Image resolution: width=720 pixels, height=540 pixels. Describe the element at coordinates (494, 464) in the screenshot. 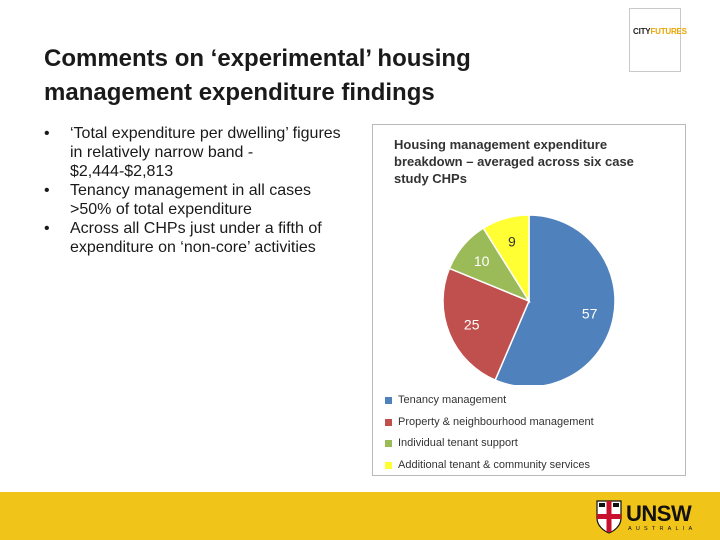

I see `legend-label: Additional tenant & community services` at that location.